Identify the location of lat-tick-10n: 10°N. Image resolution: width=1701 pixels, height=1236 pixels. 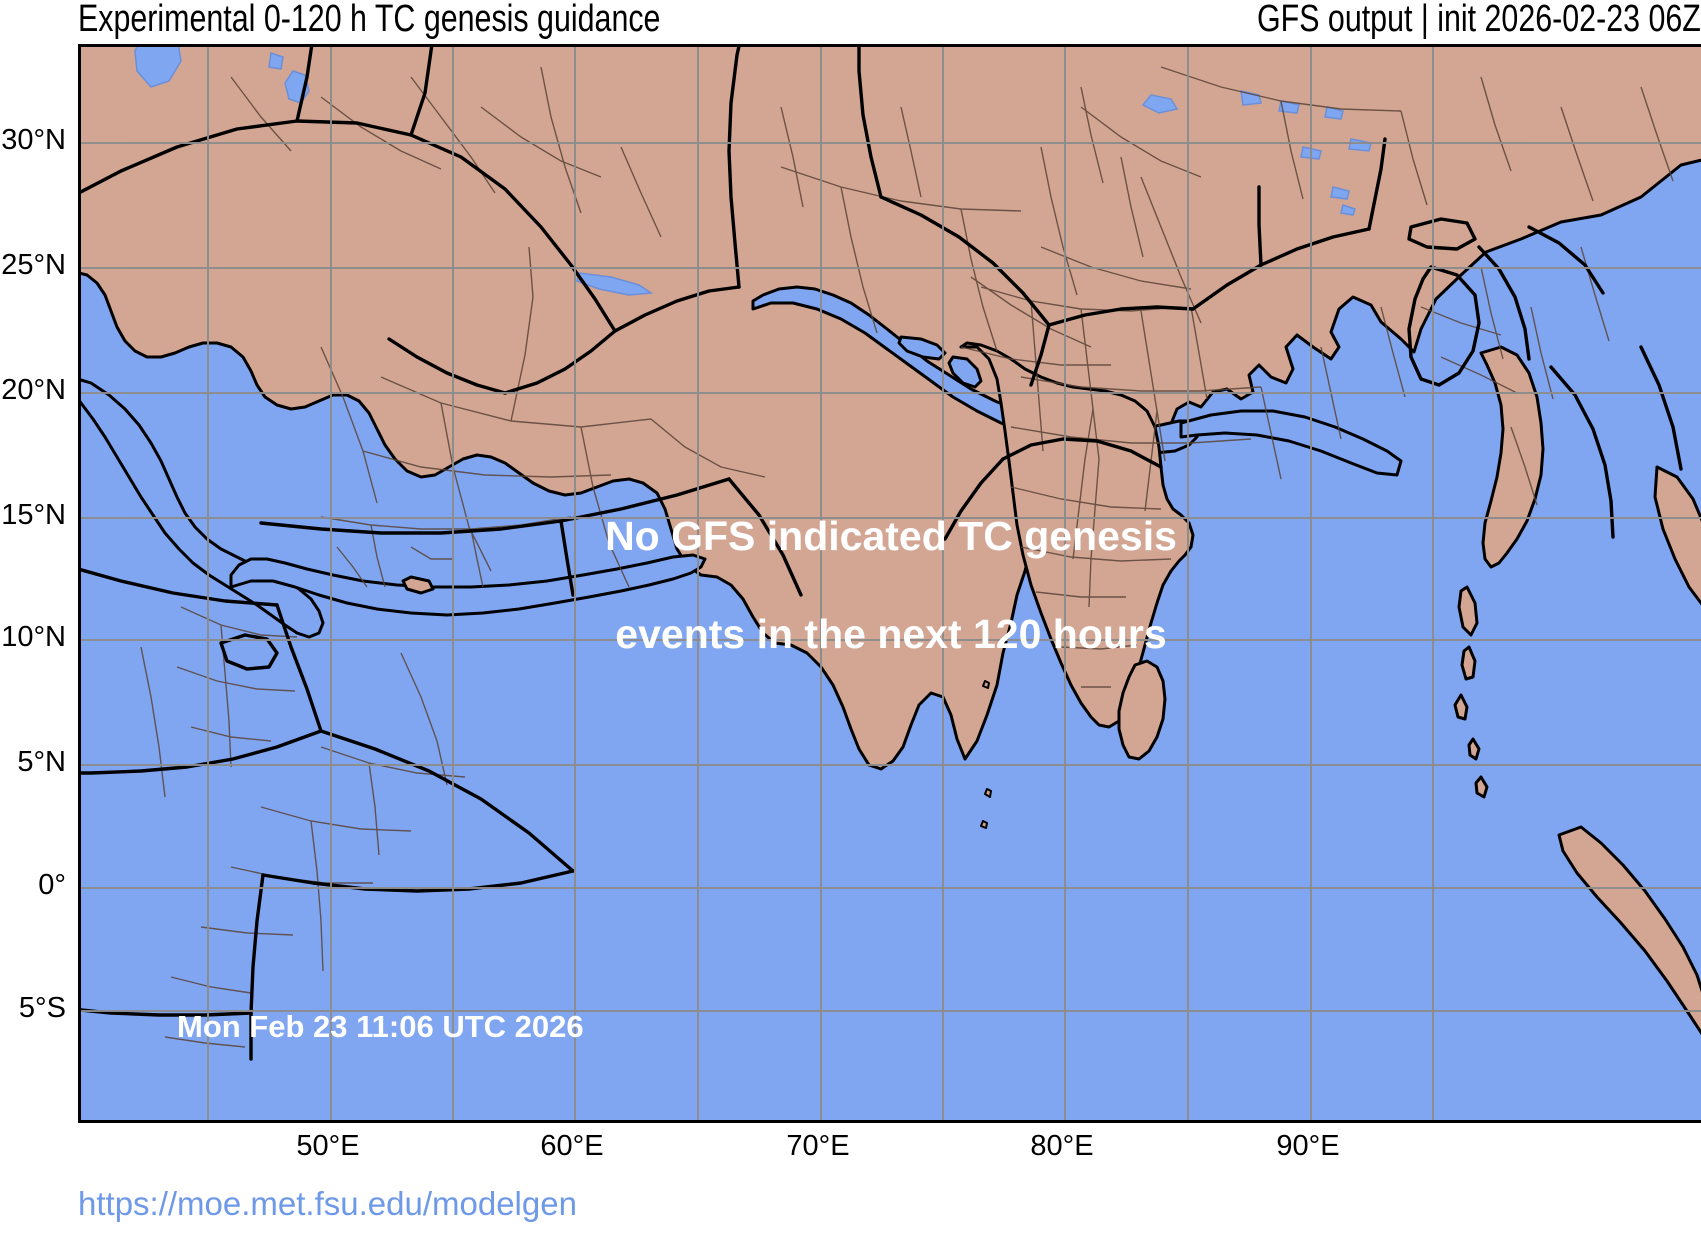
(33, 637).